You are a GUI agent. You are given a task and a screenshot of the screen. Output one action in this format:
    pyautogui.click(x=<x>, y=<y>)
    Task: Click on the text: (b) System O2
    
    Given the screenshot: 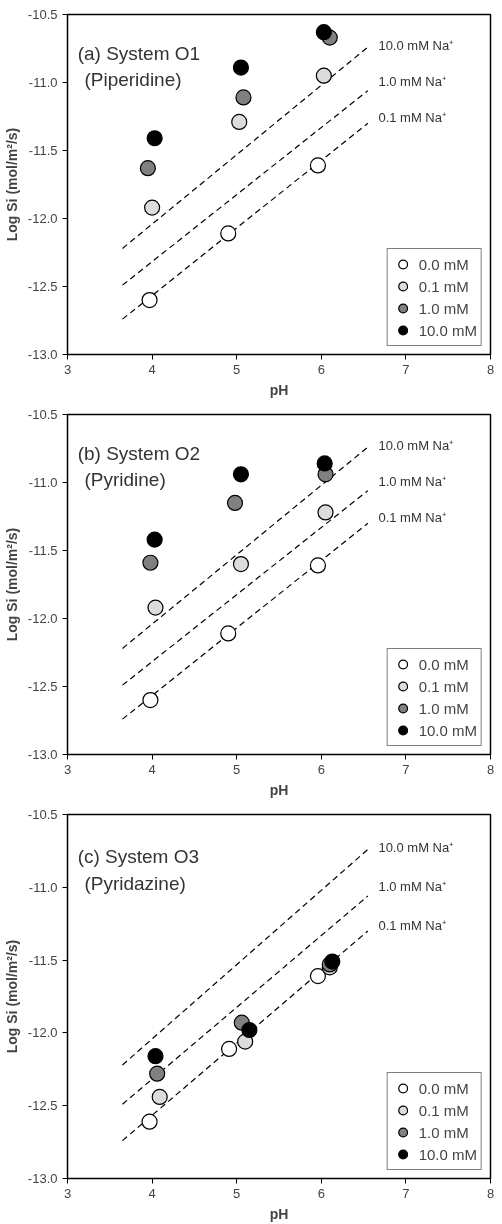 What is the action you would take?
    pyautogui.click(x=139, y=454)
    